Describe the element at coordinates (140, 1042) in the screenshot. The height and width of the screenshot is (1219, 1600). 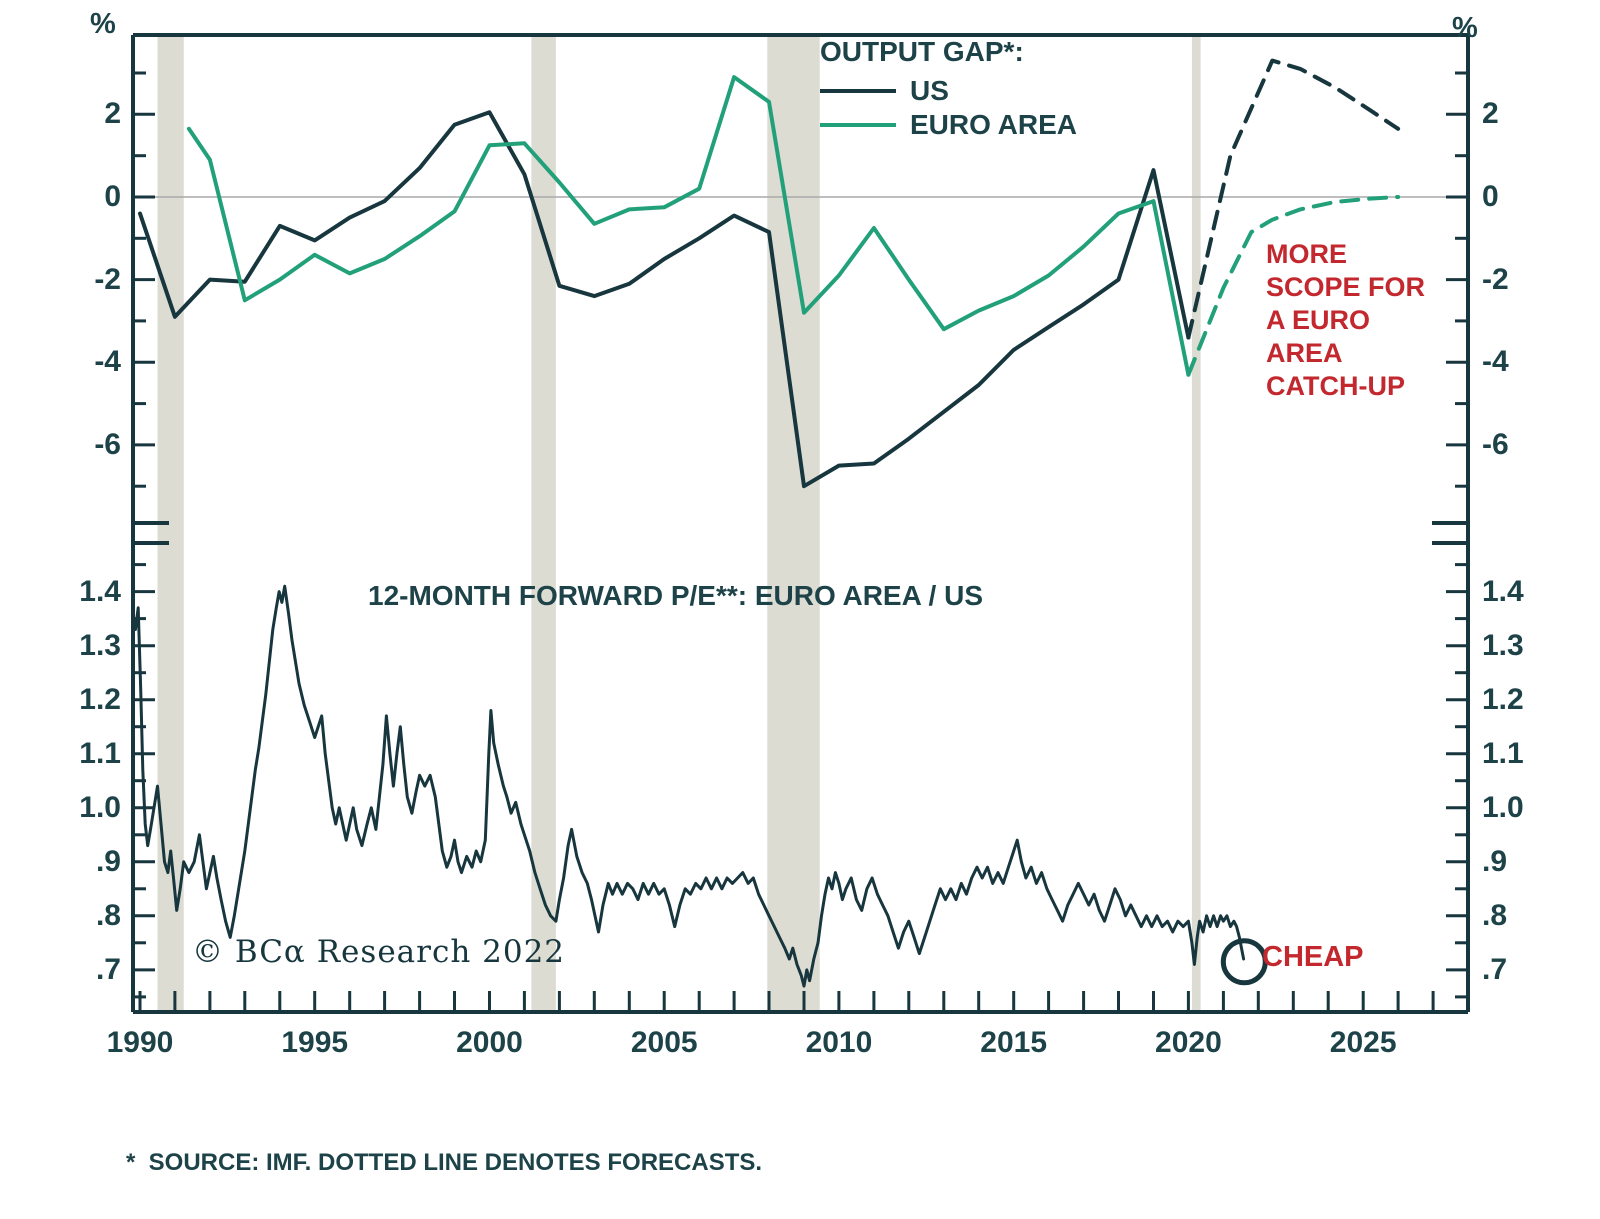
I see `x-tick-label: 1990` at that location.